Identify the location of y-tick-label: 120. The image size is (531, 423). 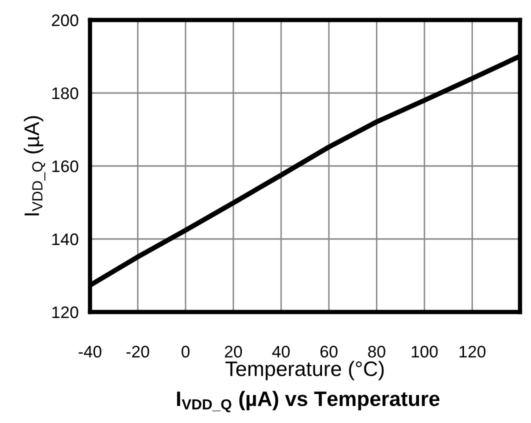
(65, 312).